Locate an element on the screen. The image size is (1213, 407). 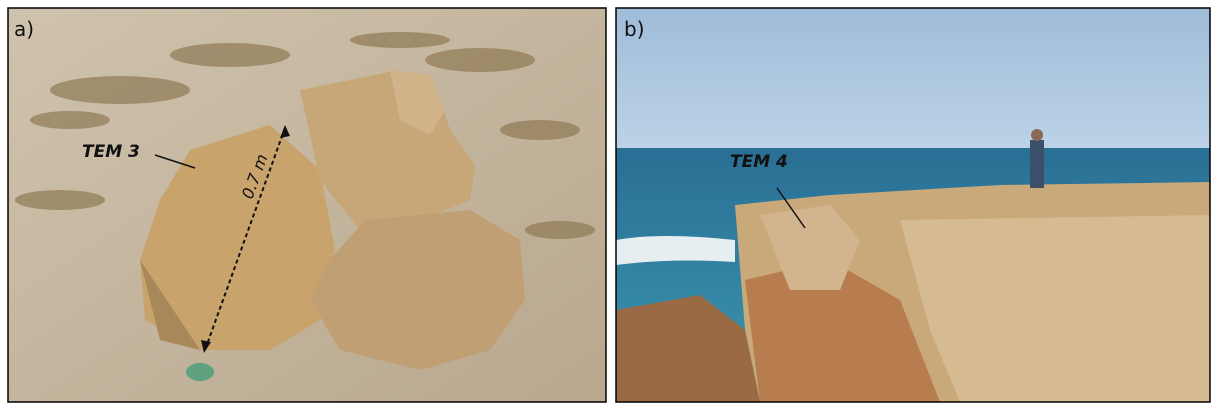
panel-label: a) is located at coordinates (24, 29).